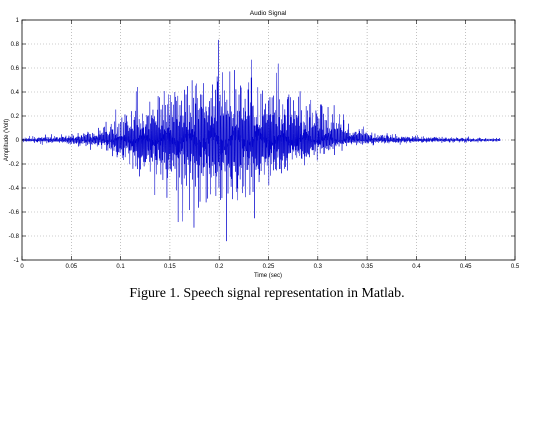  What do you see at coordinates (7, 140) in the screenshot?
I see `y-axis-label: Amplitude (Volt)` at bounding box center [7, 140].